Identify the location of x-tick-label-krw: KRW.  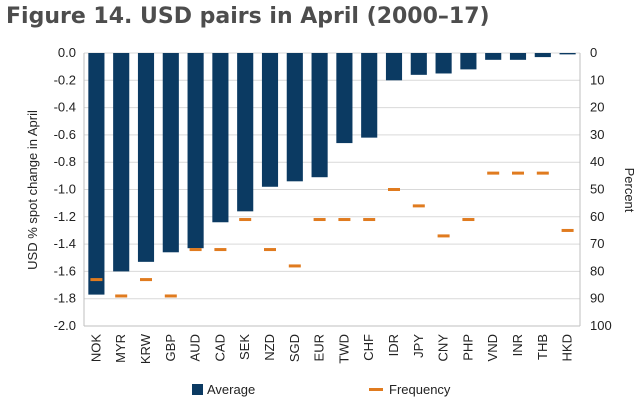
(145, 348).